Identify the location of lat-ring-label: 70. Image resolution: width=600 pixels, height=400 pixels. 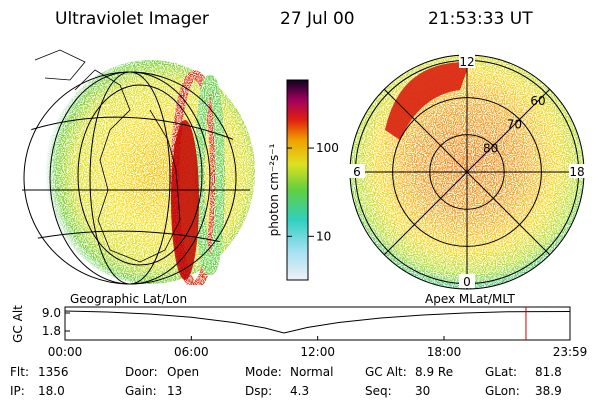
(514, 125).